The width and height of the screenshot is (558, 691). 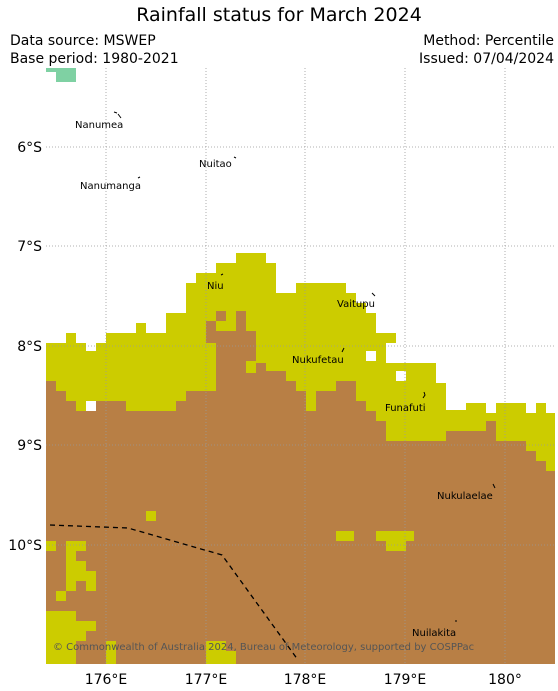 What do you see at coordinates (215, 164) in the screenshot?
I see `island-label: Nuitao` at bounding box center [215, 164].